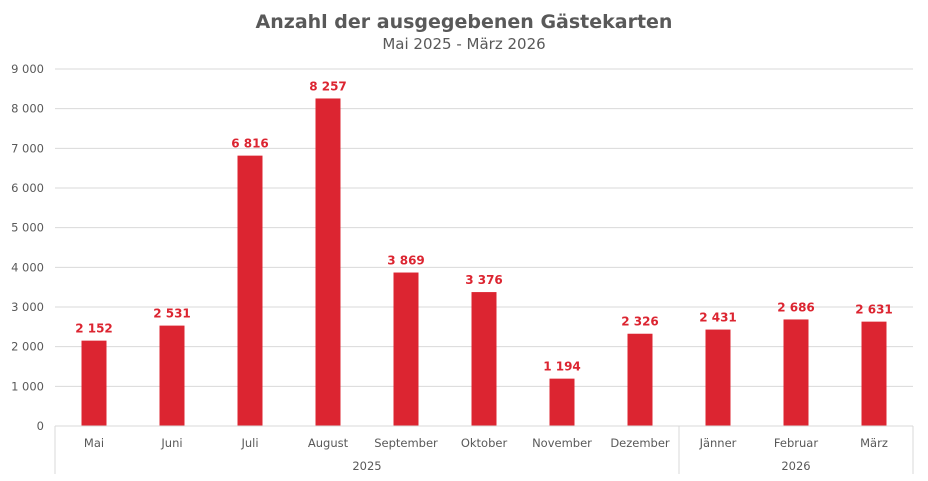  I want to click on y-tick-label: 0, so click(40, 426).